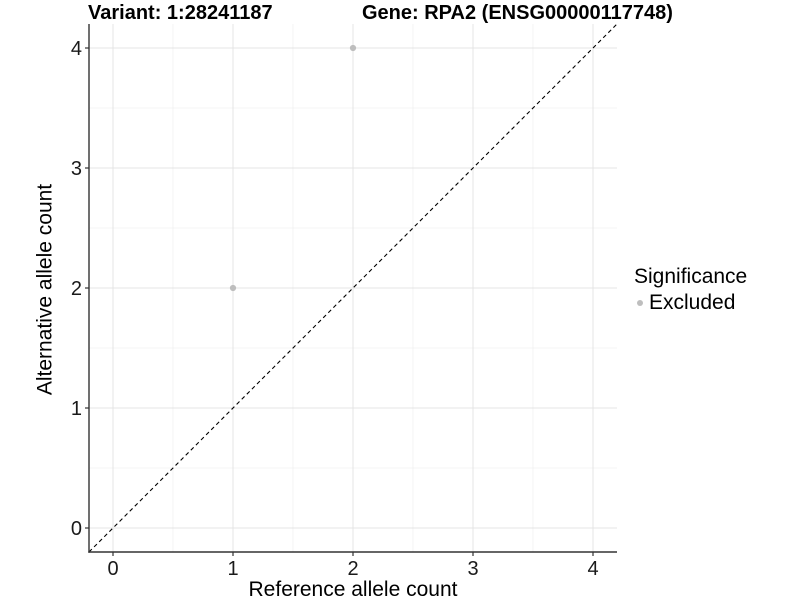  What do you see at coordinates (76, 169) in the screenshot?
I see `y-tick-label: 3` at bounding box center [76, 169].